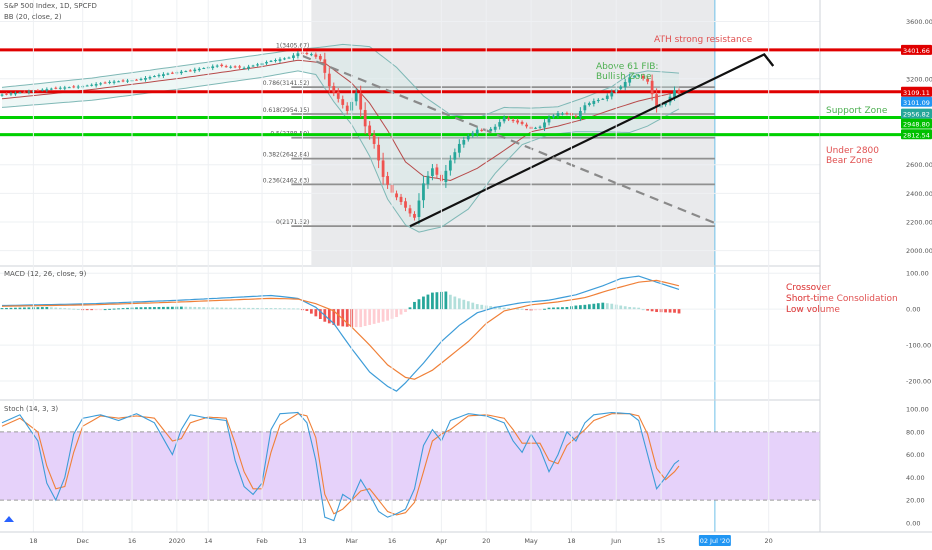  What do you see at coordinates (913, 523) in the screenshot?
I see `stoch-axis-tick-label: 0.00` at bounding box center [913, 523].